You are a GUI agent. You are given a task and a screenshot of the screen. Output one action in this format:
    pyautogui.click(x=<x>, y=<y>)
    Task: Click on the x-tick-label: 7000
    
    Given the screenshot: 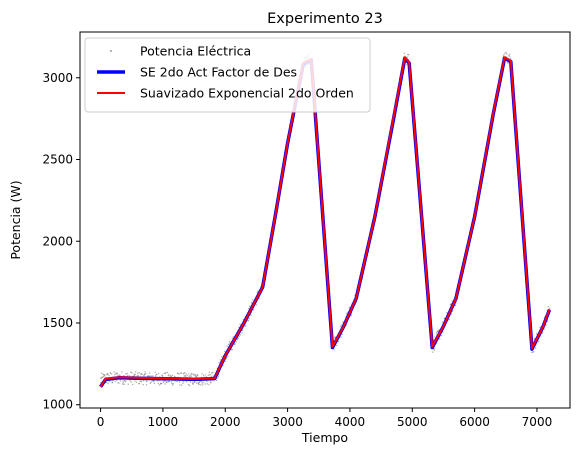 What is the action you would take?
    pyautogui.click(x=537, y=422)
    